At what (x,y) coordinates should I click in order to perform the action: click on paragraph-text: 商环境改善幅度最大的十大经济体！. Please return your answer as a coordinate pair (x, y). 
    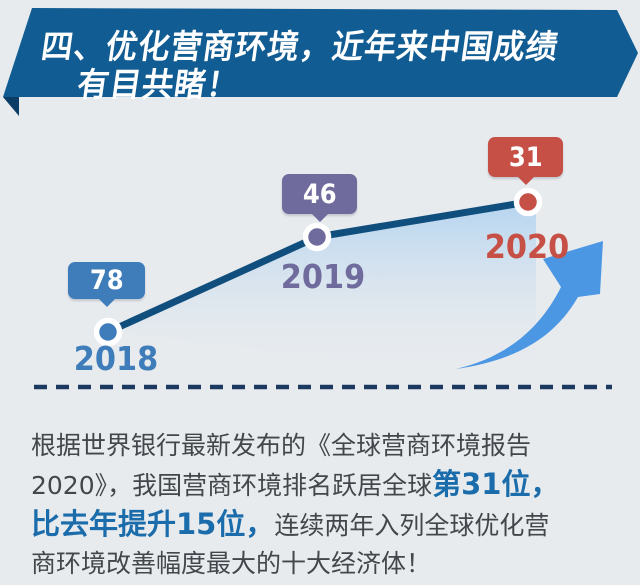
    Looking at the image, I should click on (231, 563).